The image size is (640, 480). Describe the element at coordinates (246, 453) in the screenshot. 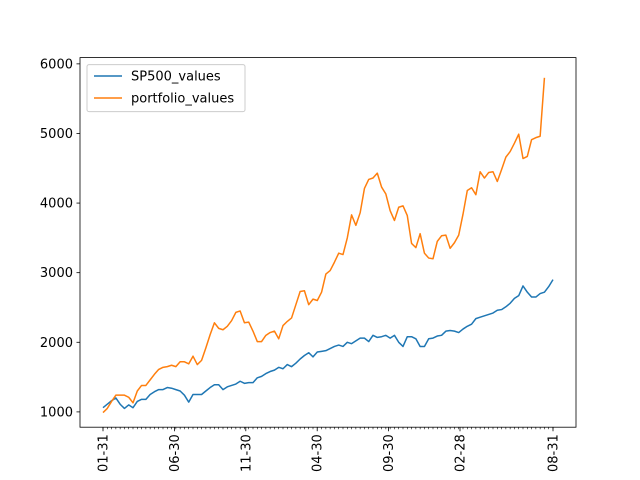

I see `x-tick-label: 11-30` at that location.